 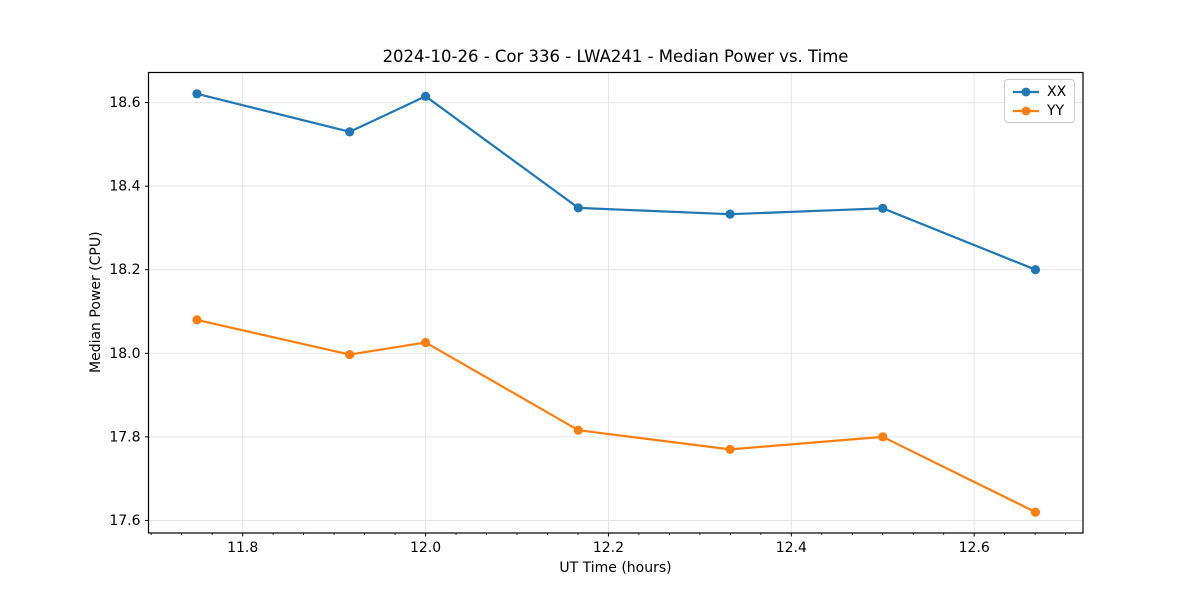 I want to click on svg-text: 12.4, so click(x=791, y=548).